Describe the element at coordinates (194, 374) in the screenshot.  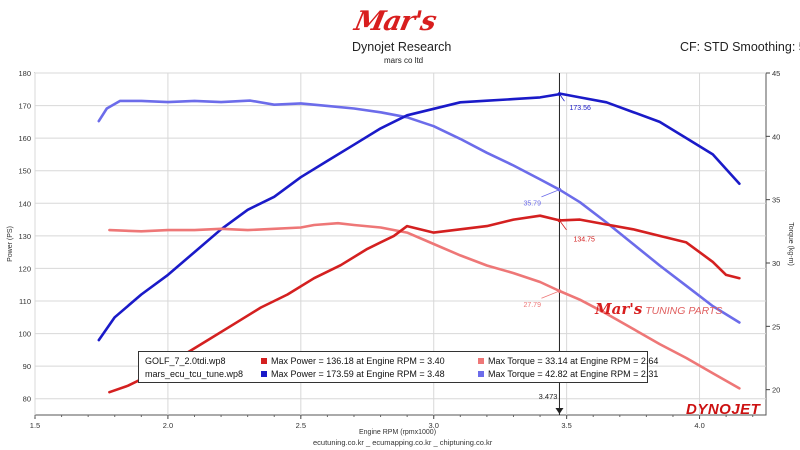
I see `legend-file-tuned: mars_ecu_tcu_tune.wp8` at that location.